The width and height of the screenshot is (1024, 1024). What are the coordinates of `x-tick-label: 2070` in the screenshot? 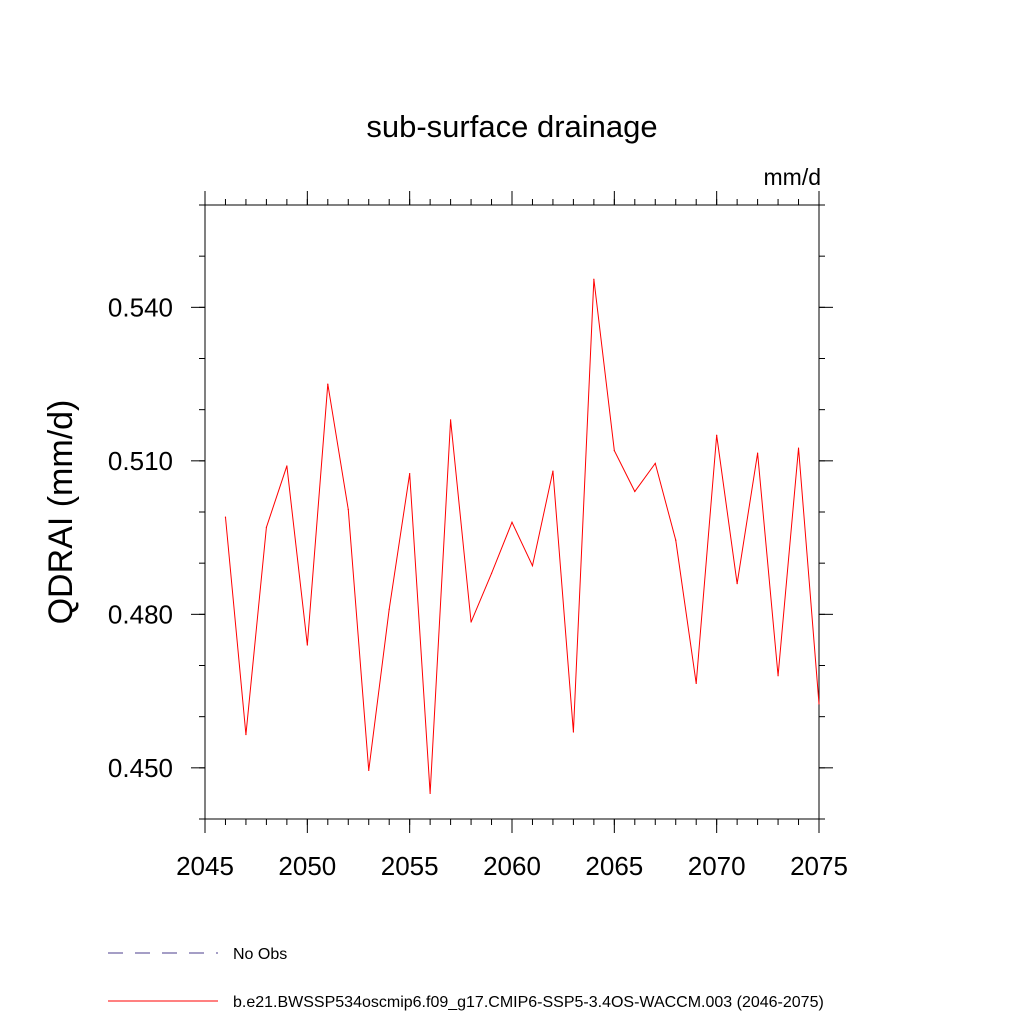 It's located at (717, 866).